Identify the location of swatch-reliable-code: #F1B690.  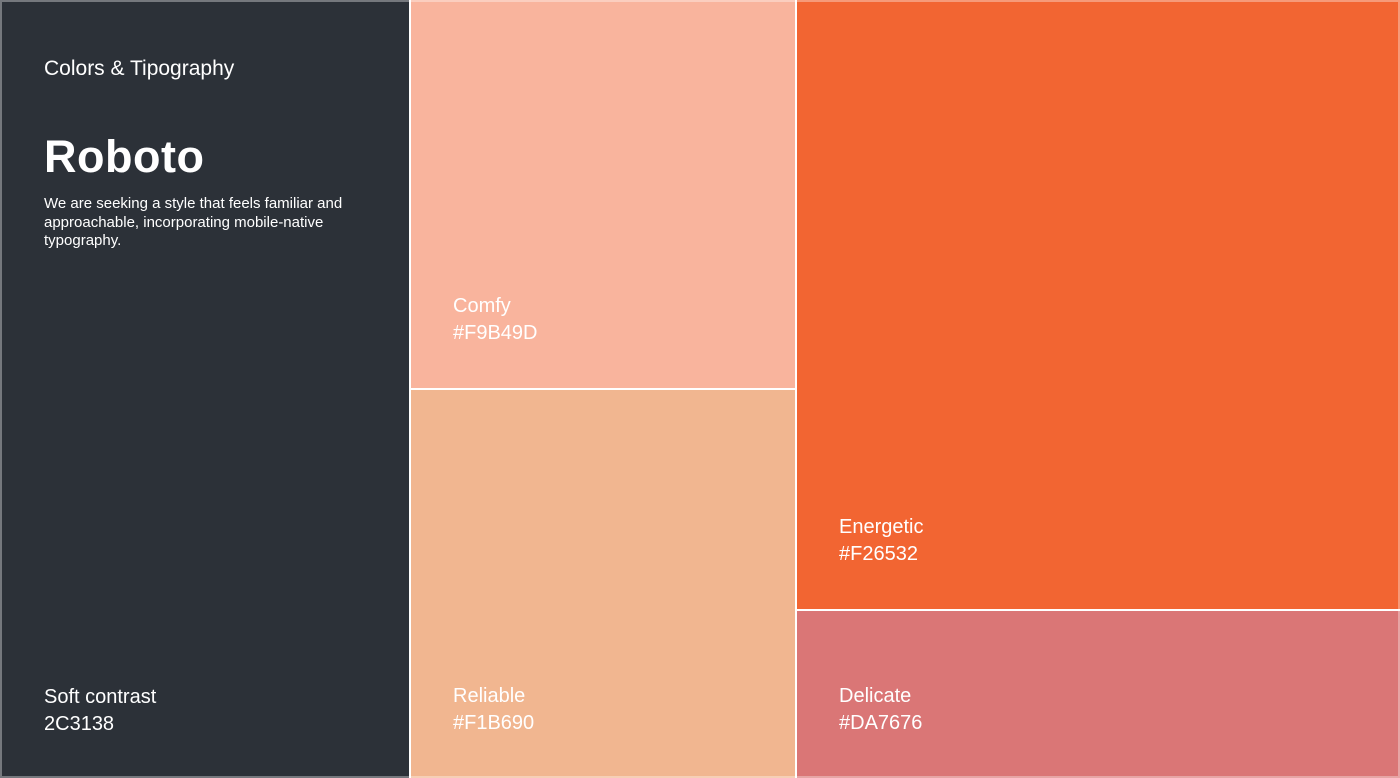
(494, 723).